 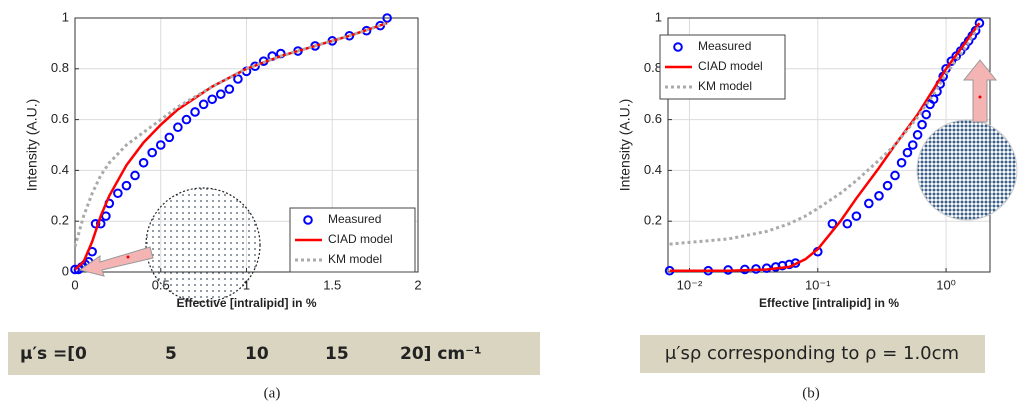 I want to click on caption: (a), so click(x=272, y=393).